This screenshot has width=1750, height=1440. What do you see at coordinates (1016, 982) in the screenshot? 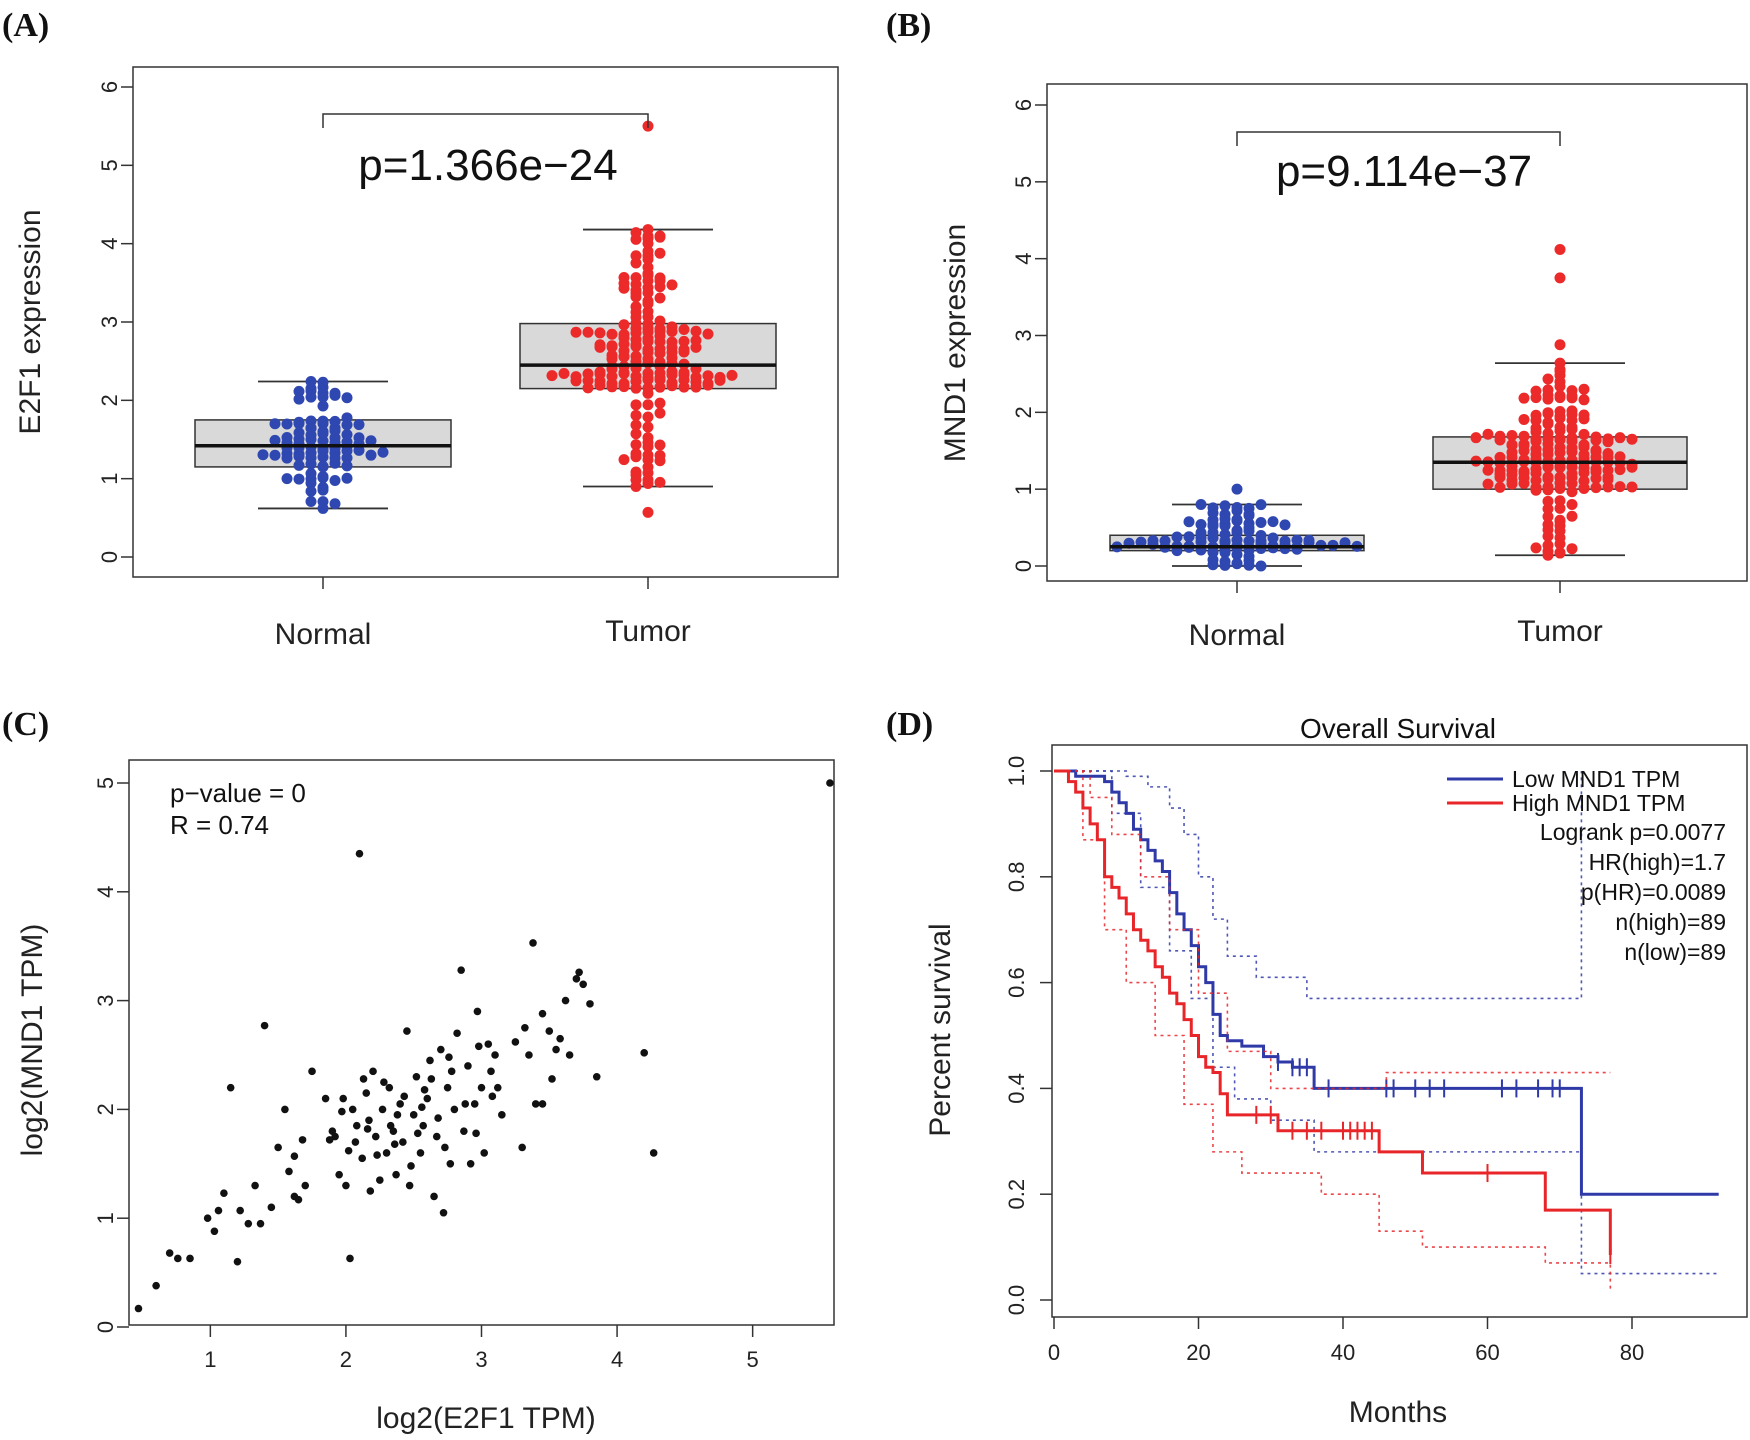
I see `y-tick-label: 0.6` at bounding box center [1016, 982].